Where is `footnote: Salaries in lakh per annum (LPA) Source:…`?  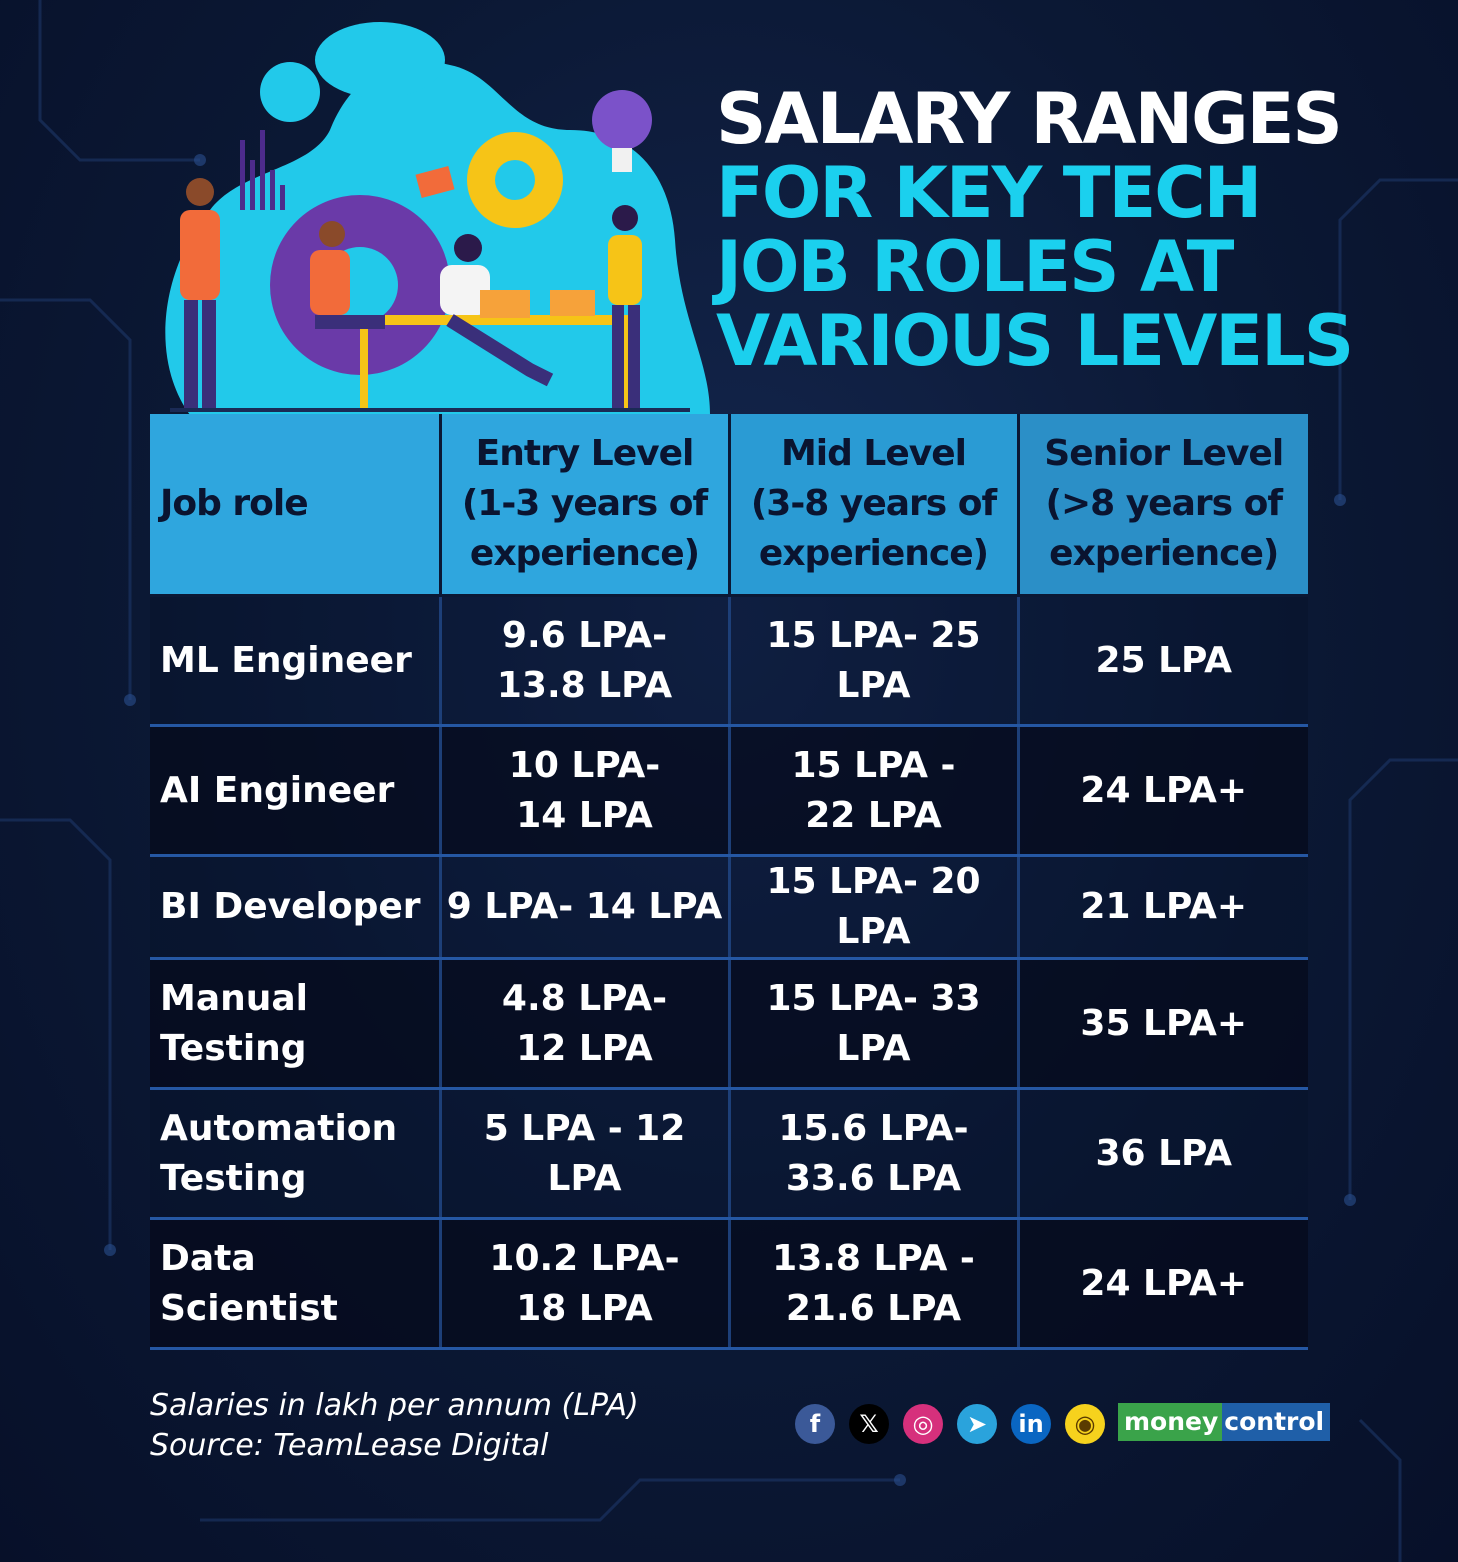
footnote: Salaries in lakh per annum (LPA) Source:… is located at coordinates (394, 1426).